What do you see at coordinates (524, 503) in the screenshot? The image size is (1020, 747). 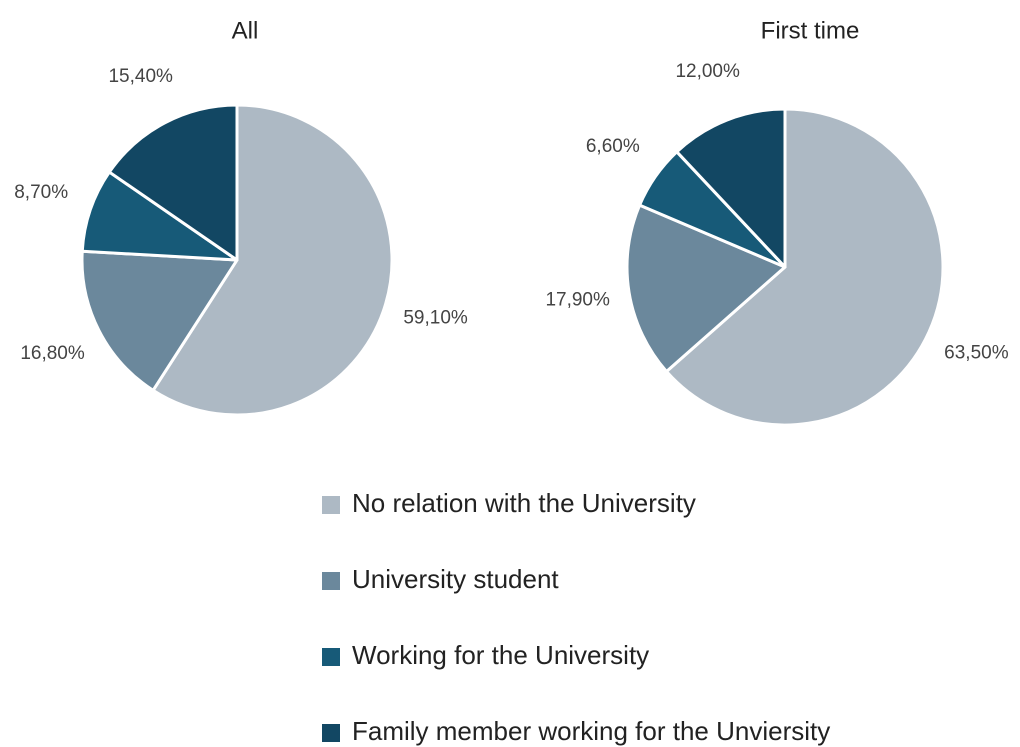 I see `legend-label: No relation with the University` at bounding box center [524, 503].